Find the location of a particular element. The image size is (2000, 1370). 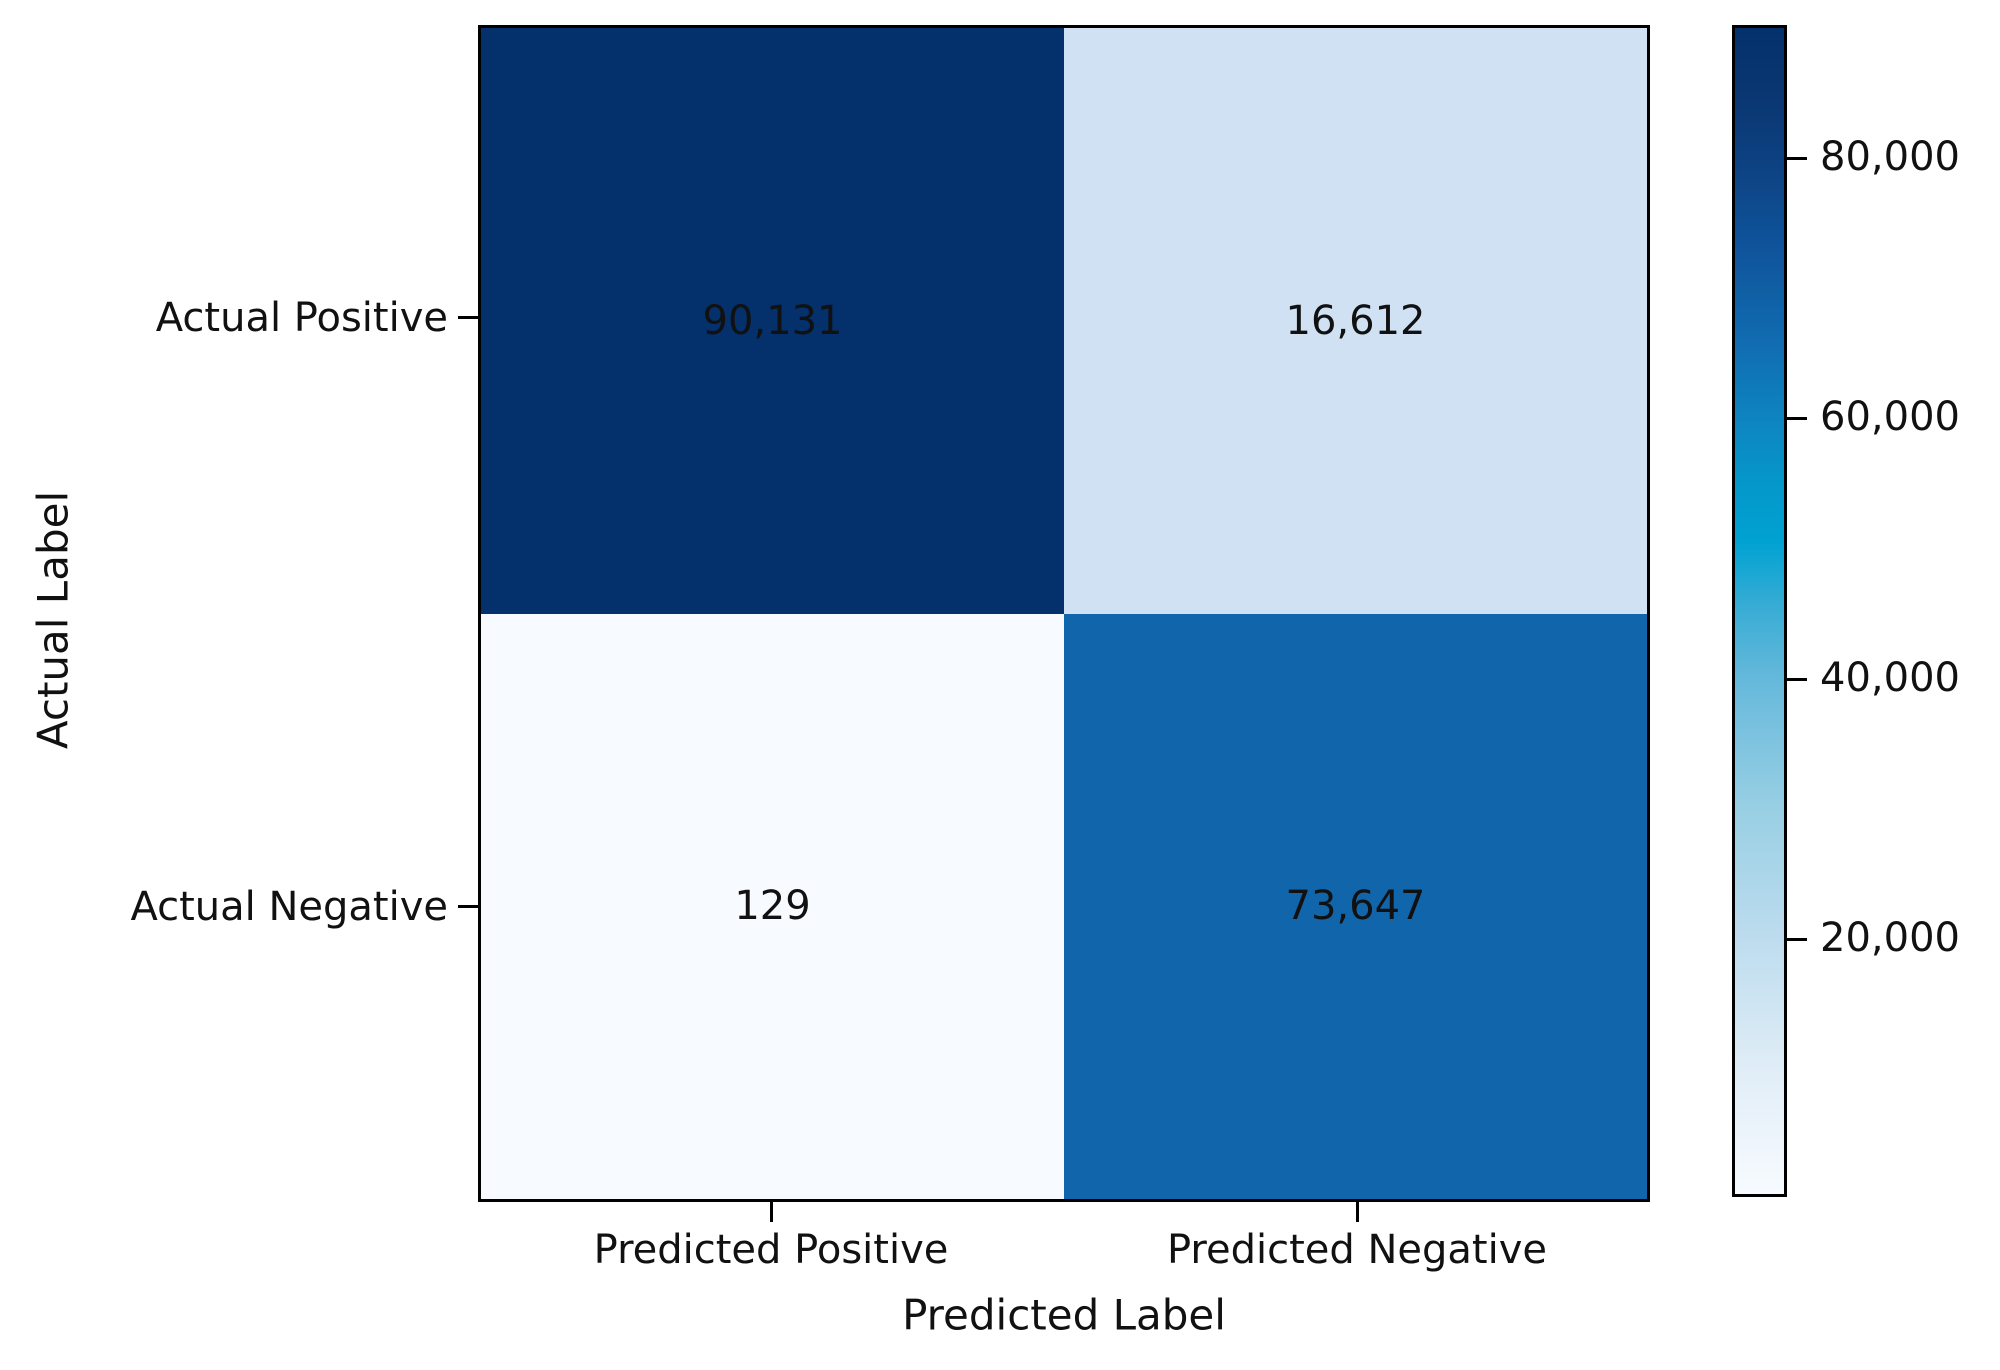

cell-actual-negative-predicted-positive: 129 is located at coordinates (772, 906).